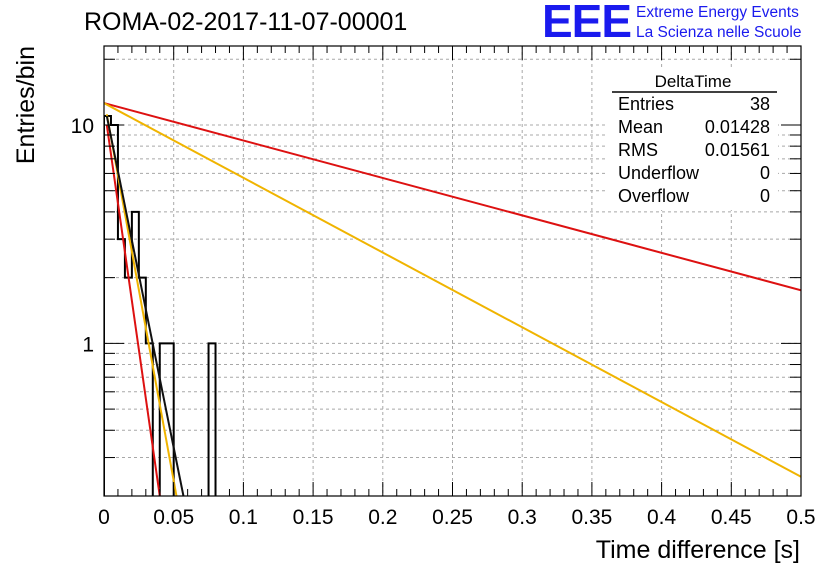 The width and height of the screenshot is (836, 572). What do you see at coordinates (82, 126) in the screenshot?
I see `y-tick-label: 10` at bounding box center [82, 126].